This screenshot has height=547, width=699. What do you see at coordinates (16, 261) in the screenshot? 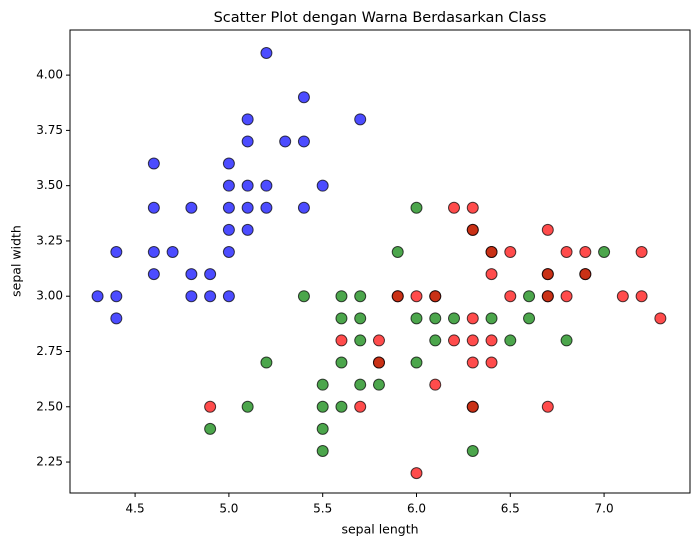
I see `y-axis-label: sepal width` at bounding box center [16, 261].